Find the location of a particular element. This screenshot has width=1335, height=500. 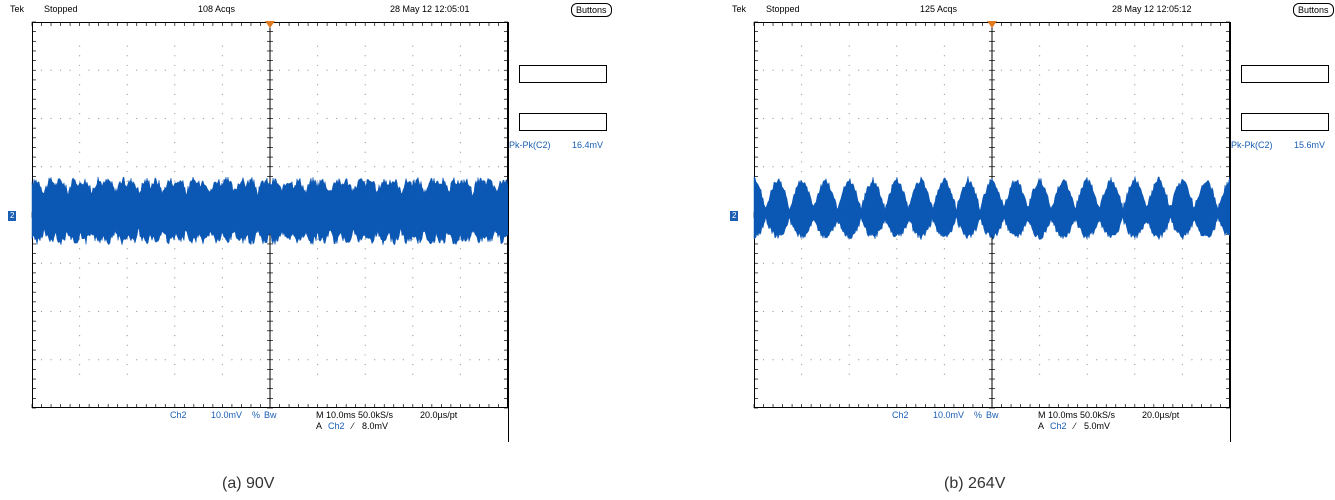

rising-edge-icon: ⁄ is located at coordinates (1075, 426).